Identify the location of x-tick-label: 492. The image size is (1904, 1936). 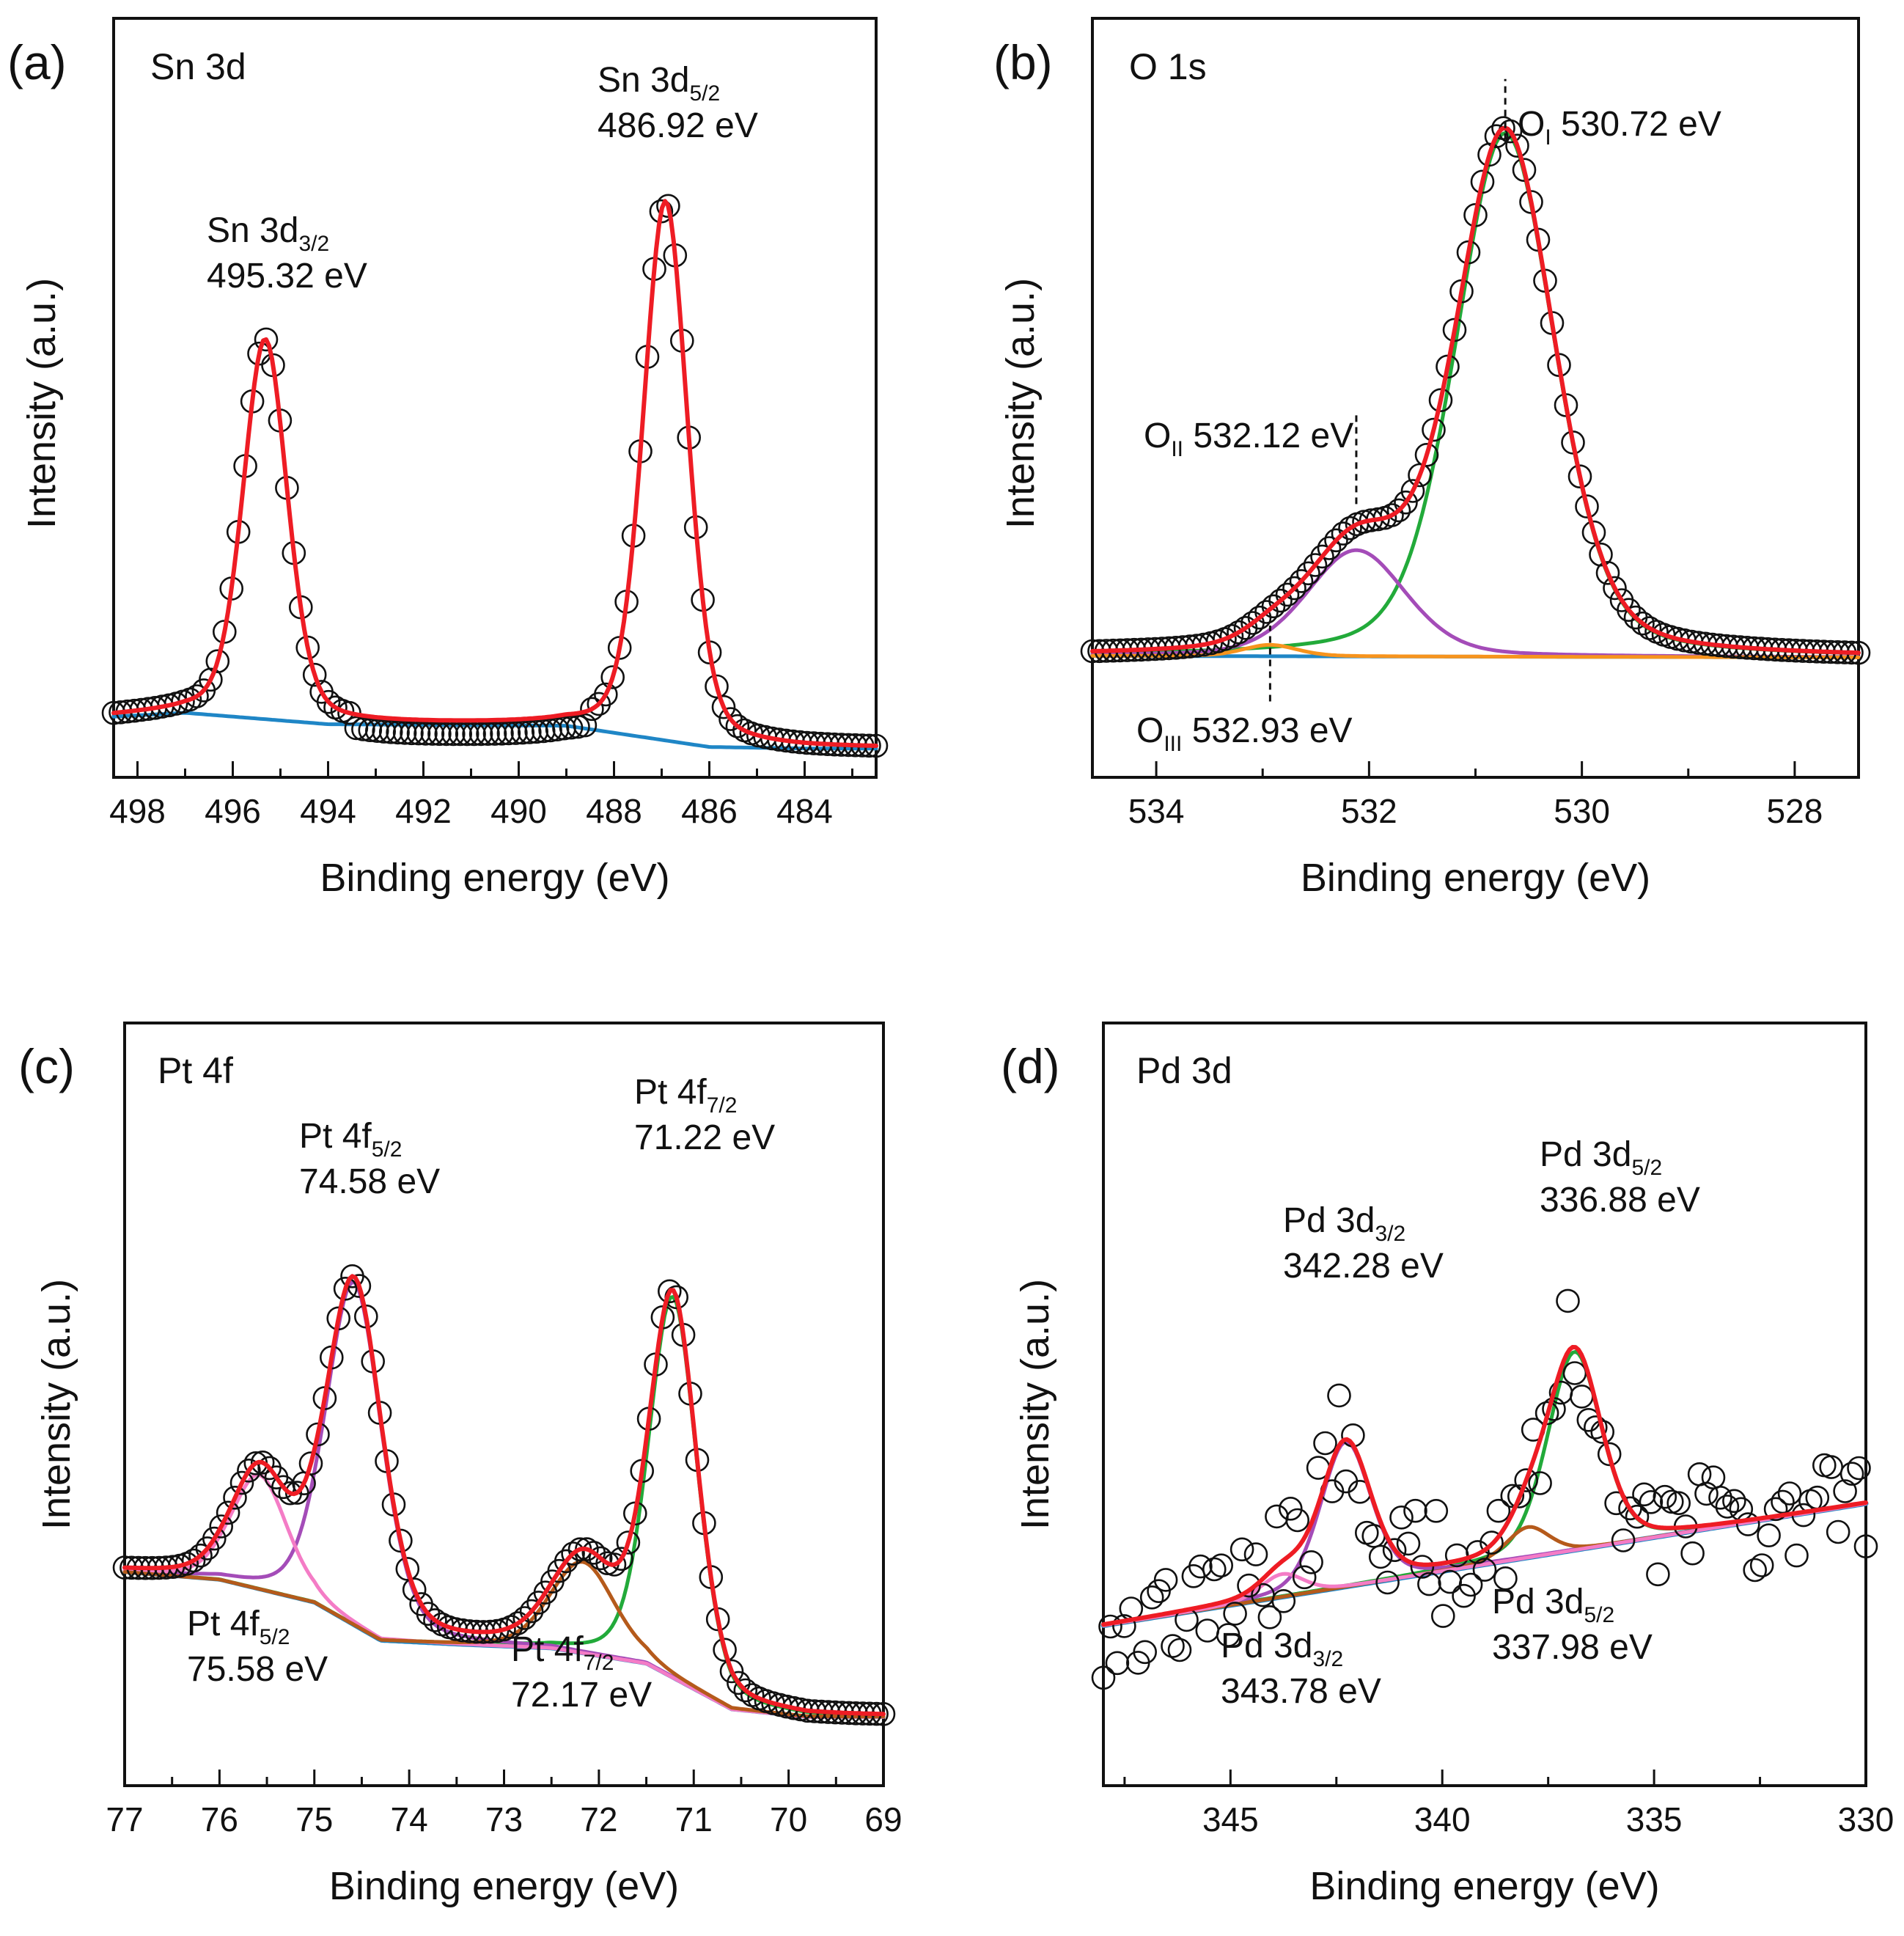
(423, 811).